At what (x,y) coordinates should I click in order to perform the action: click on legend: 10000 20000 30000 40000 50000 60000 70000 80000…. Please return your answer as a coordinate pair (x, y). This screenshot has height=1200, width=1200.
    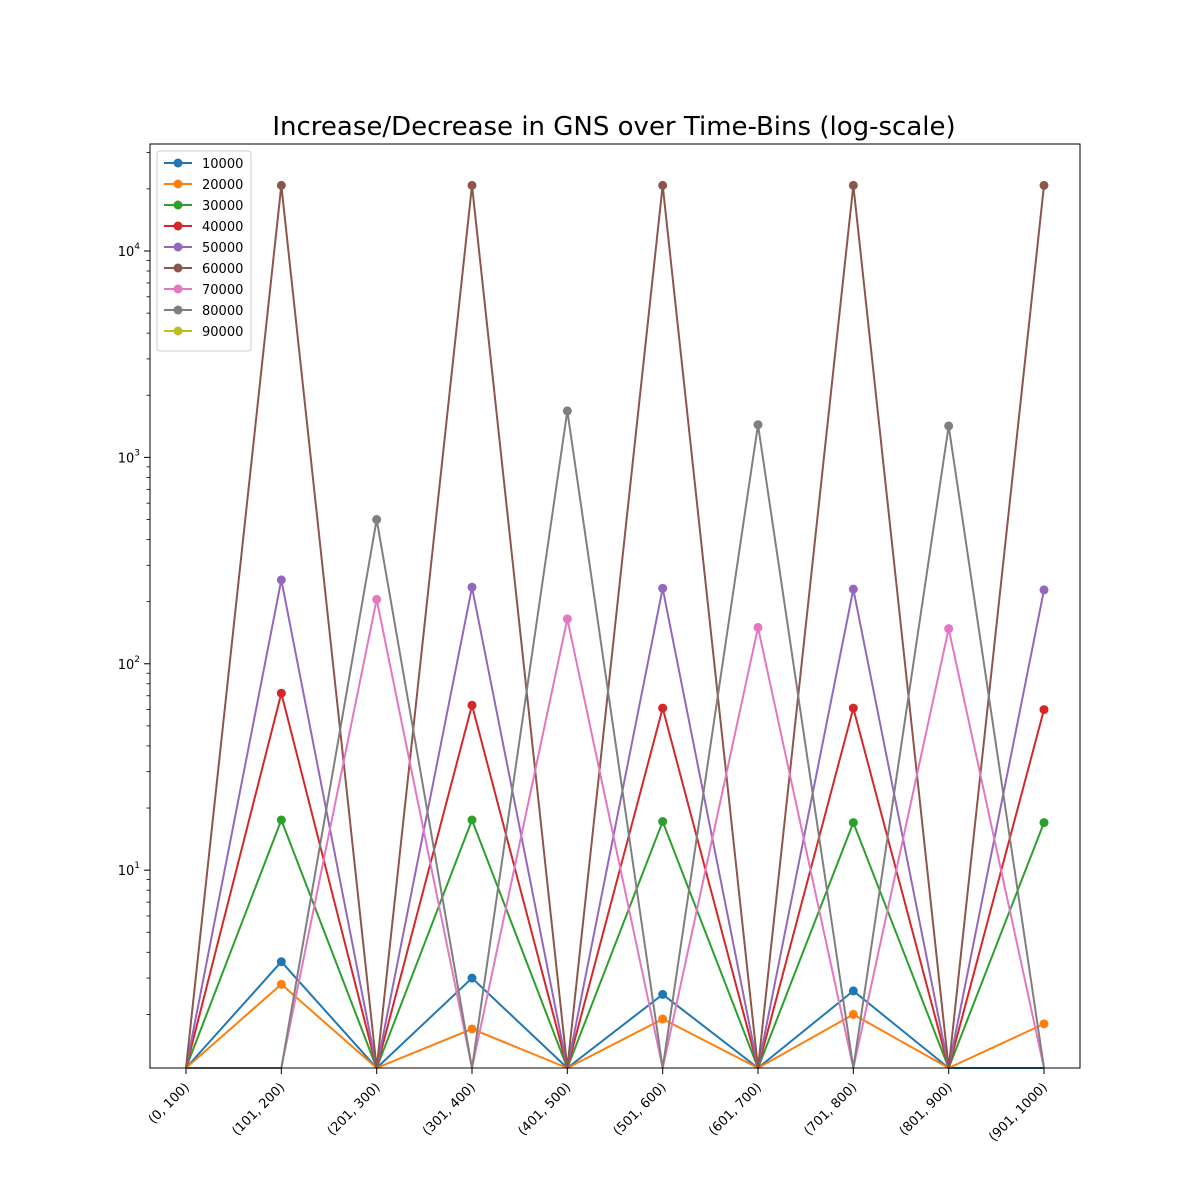
    Looking at the image, I should click on (204, 251).